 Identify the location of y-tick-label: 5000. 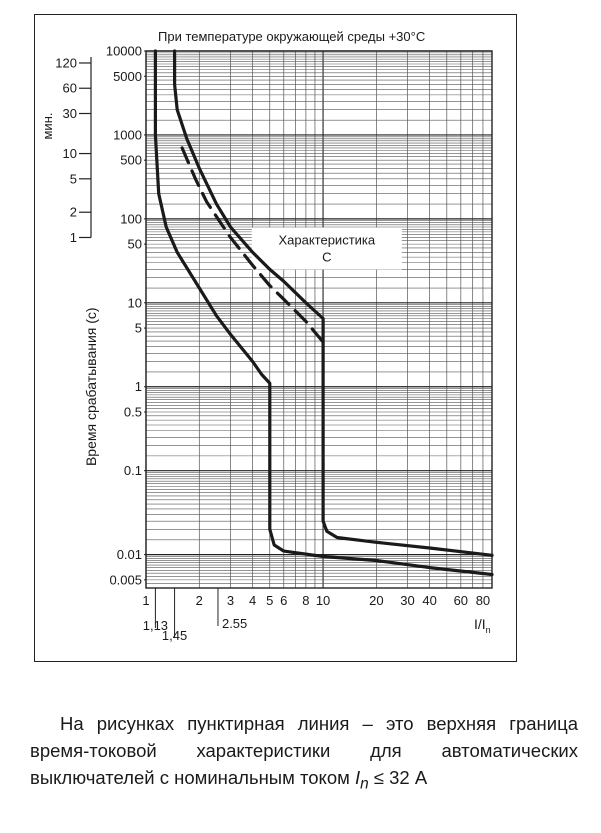
(127, 76).